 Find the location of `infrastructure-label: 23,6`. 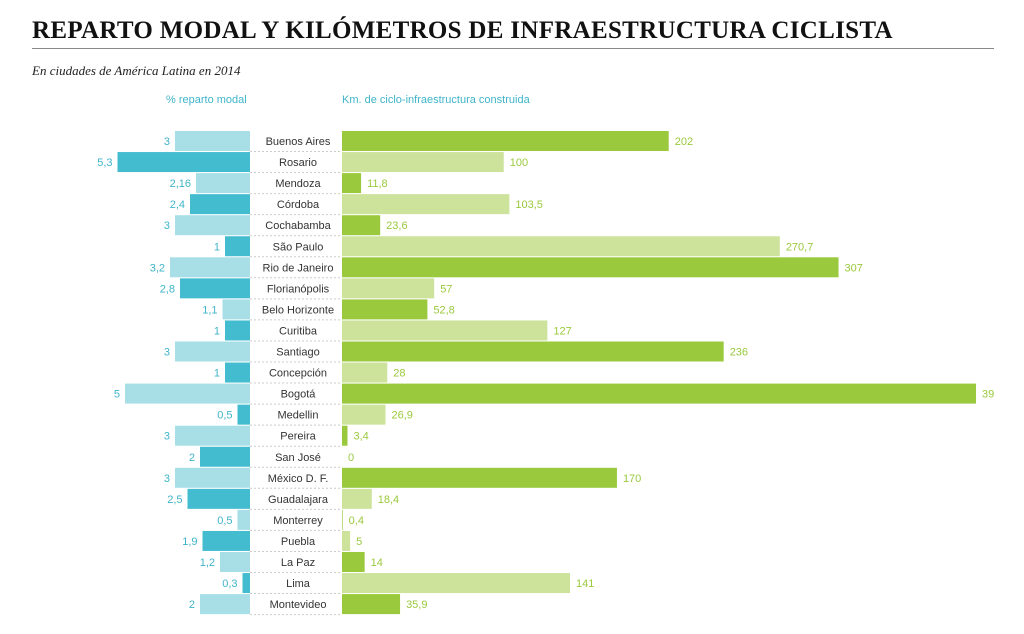

infrastructure-label: 23,6 is located at coordinates (396, 226).